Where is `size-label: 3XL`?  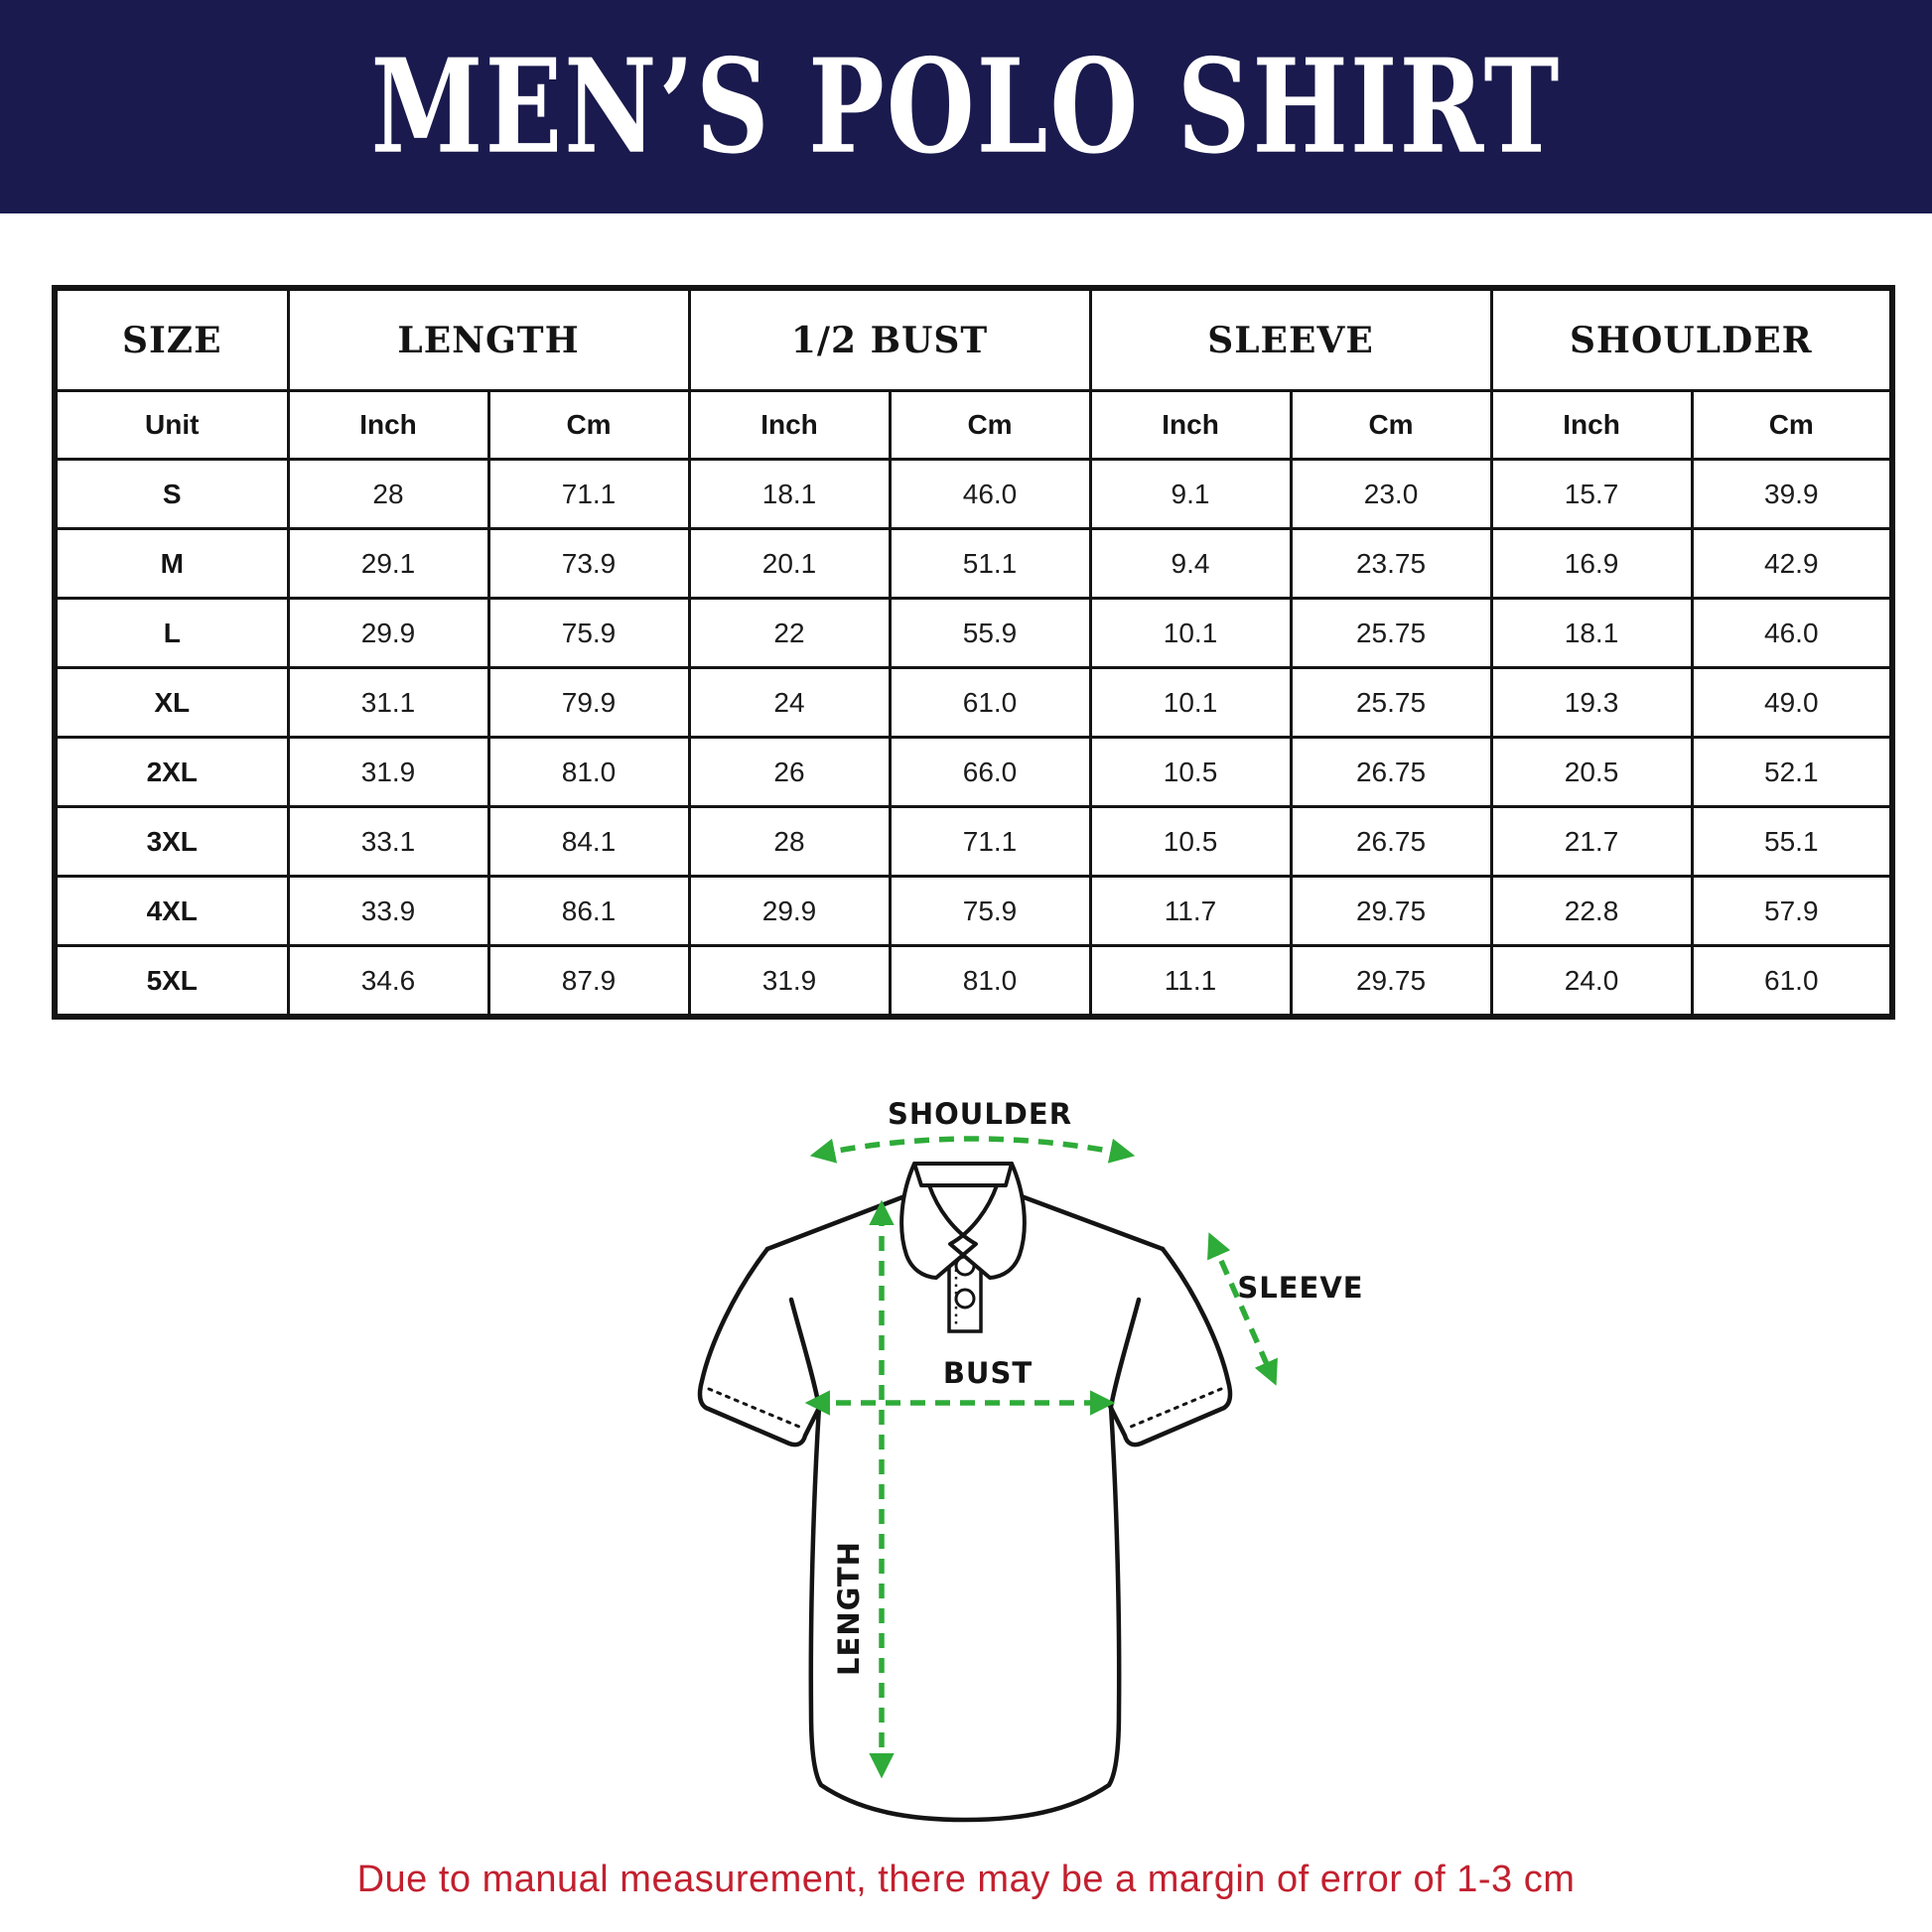 size-label: 3XL is located at coordinates (171, 841).